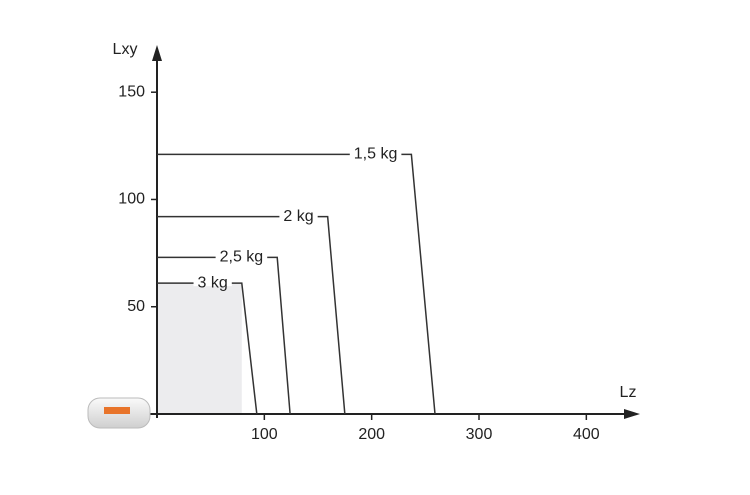 This screenshot has width=750, height=495. Describe the element at coordinates (157, 53) in the screenshot. I see `y-axis-arrow` at that location.